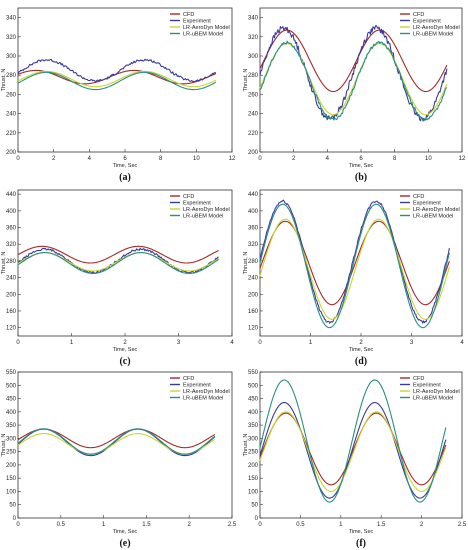  I want to click on panel-label: (b), so click(361, 177).